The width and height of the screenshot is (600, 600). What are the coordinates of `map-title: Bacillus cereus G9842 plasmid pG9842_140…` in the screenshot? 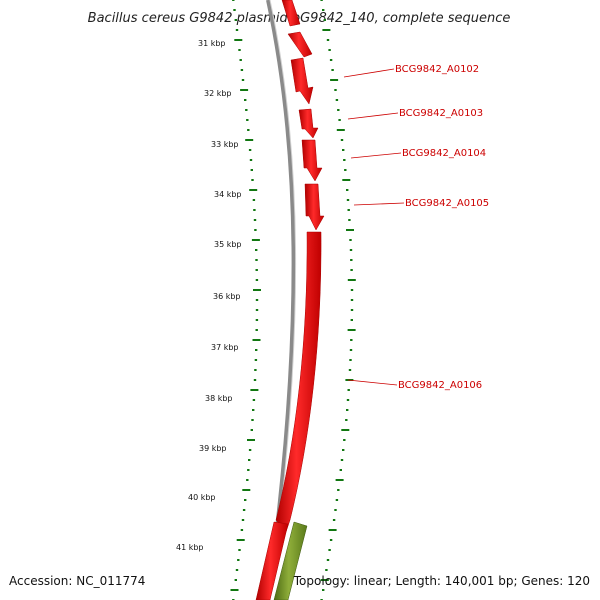 It's located at (299, 18).